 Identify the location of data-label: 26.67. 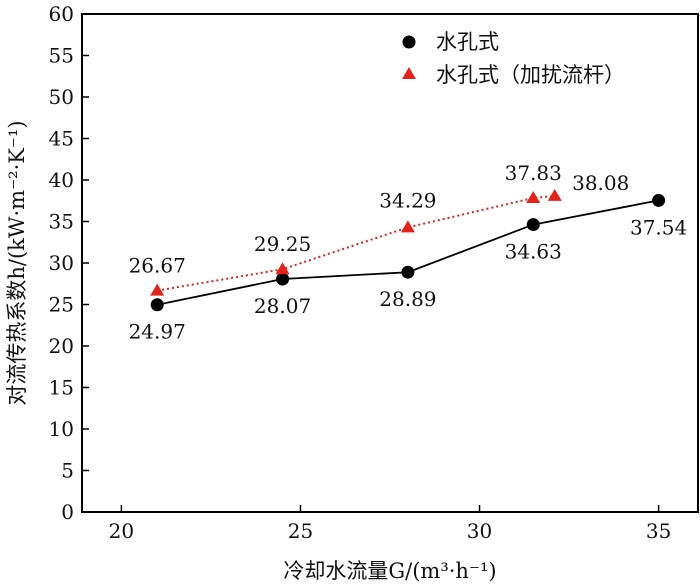
(157, 266).